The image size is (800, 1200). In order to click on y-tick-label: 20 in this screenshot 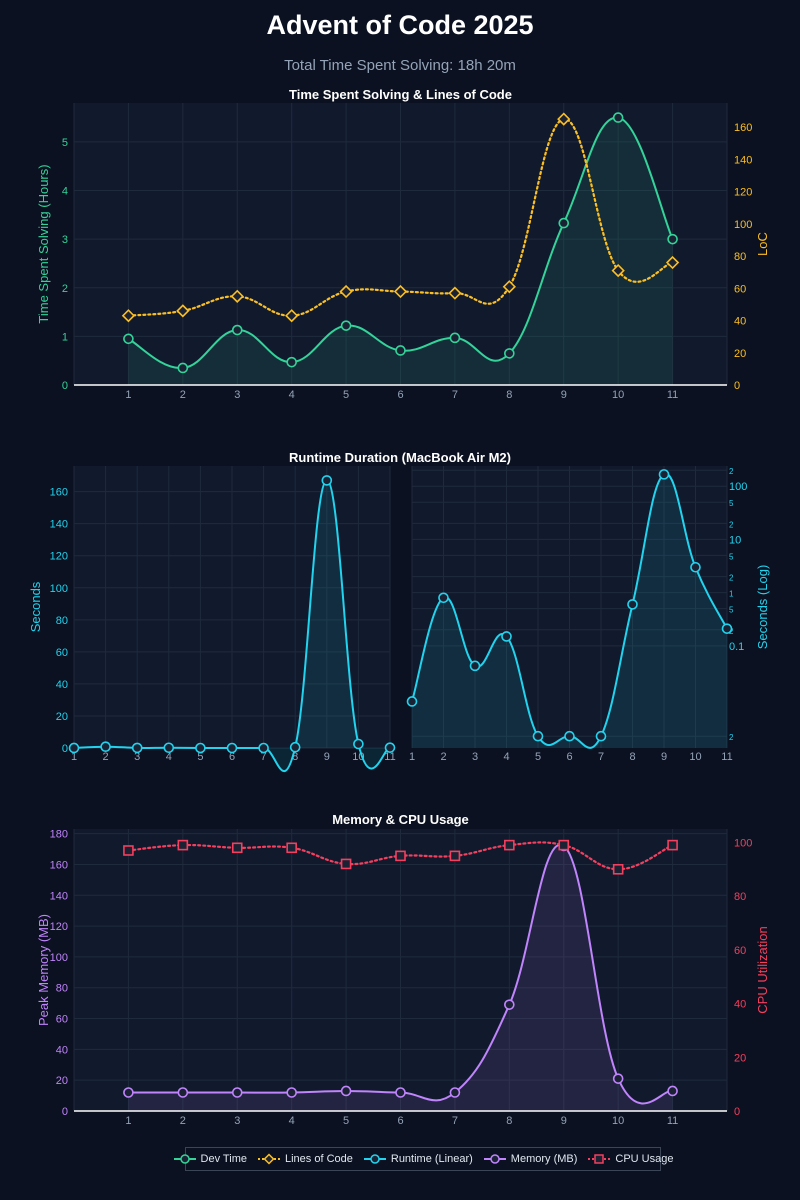, I will do `click(62, 1081)`.